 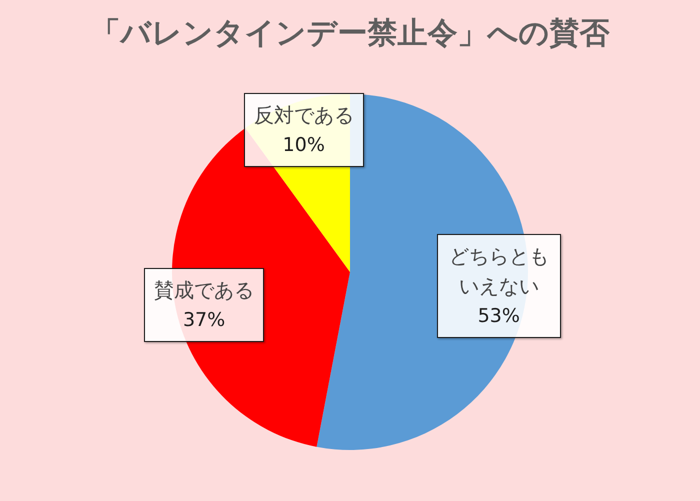 What do you see at coordinates (204, 290) in the screenshot?
I see `slice-label: 賛成である` at bounding box center [204, 290].